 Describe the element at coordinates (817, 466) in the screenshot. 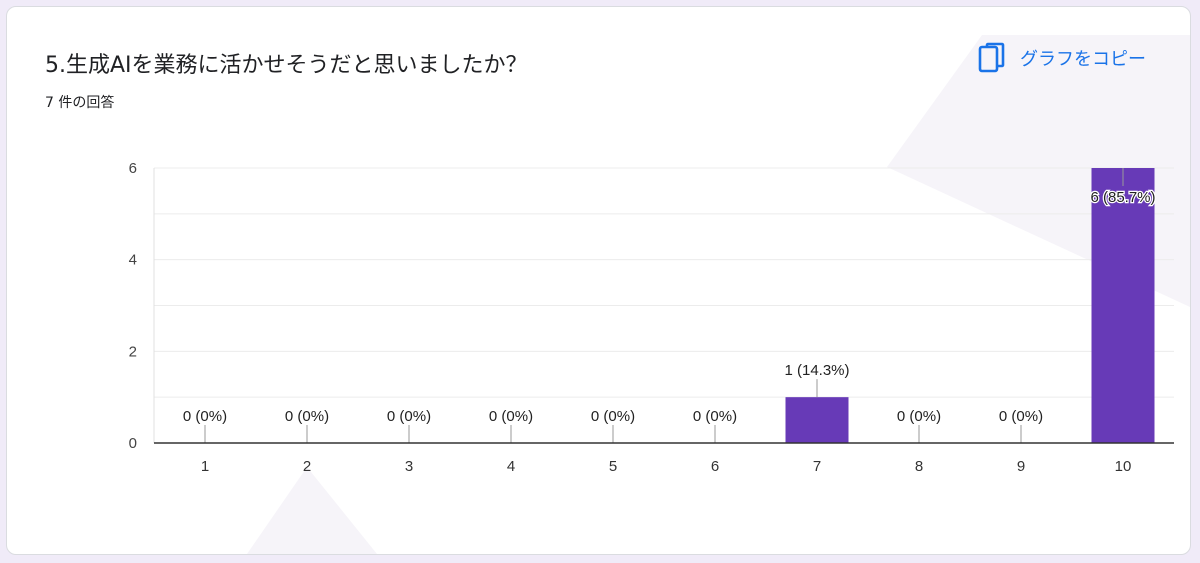

I see `x-tick-label: 7` at that location.